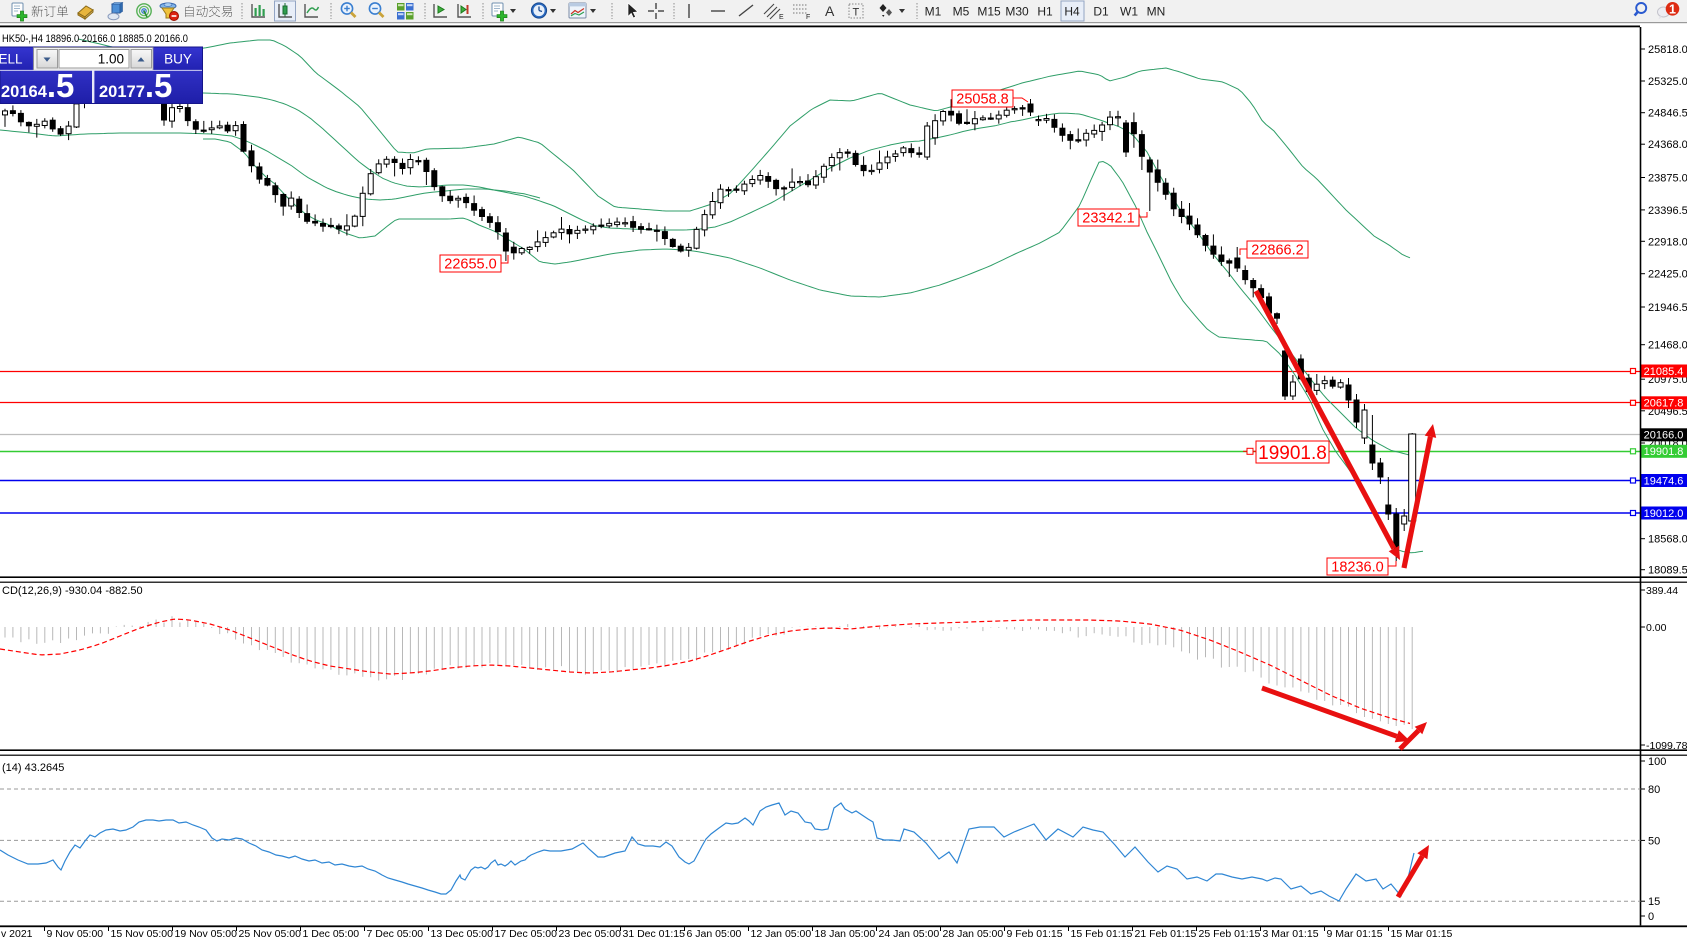 This screenshot has height=940, width=1687. I want to click on svg-text: 15, so click(1654, 902).